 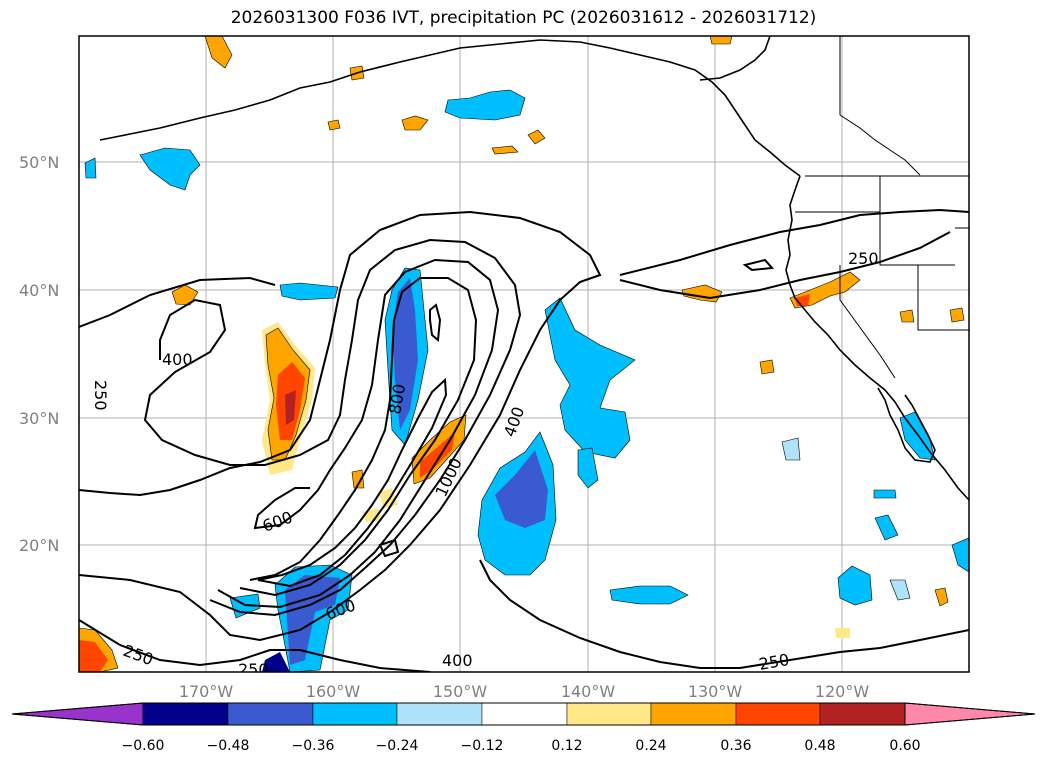 I want to click on ivt-contour-small-loop, so click(x=389, y=548).